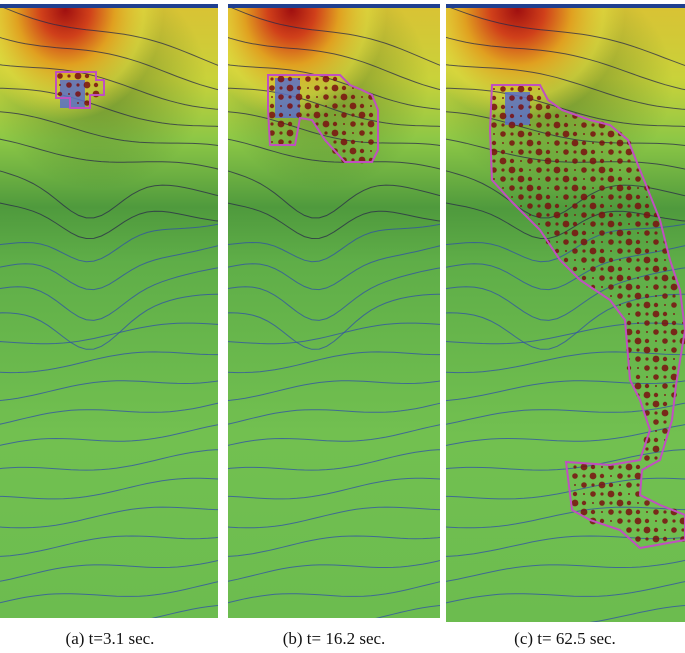 This screenshot has width=685, height=653. Describe the element at coordinates (109, 6) in the screenshot. I see `top-edge` at that location.